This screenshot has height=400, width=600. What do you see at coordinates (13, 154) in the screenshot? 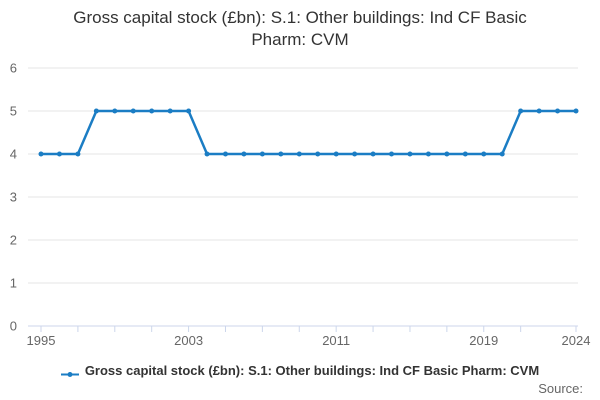
I see `y-axis-label: 4` at bounding box center [13, 154].